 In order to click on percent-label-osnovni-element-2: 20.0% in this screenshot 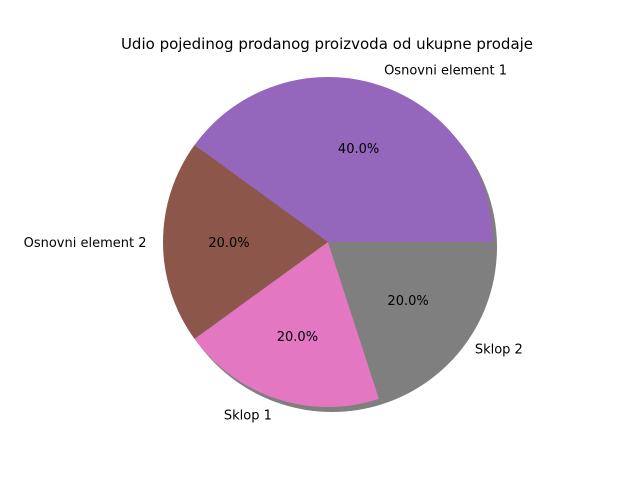, I will do `click(228, 243)`.